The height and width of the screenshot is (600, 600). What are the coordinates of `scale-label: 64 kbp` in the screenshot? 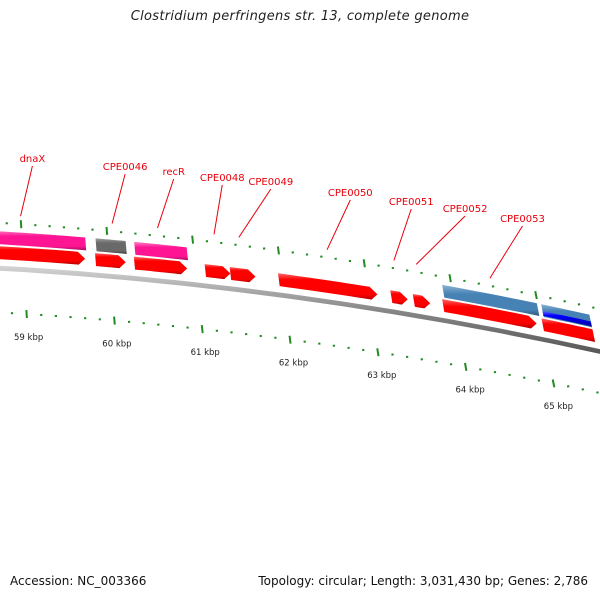 It's located at (470, 391).